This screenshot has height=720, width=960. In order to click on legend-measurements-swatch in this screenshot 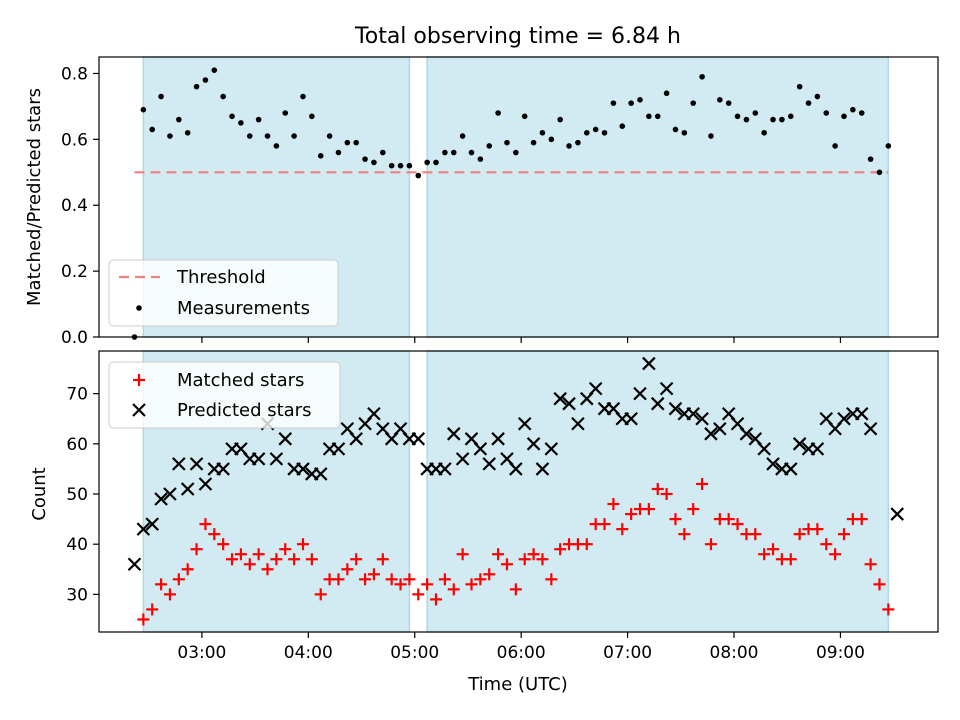, I will do `click(139, 308)`.